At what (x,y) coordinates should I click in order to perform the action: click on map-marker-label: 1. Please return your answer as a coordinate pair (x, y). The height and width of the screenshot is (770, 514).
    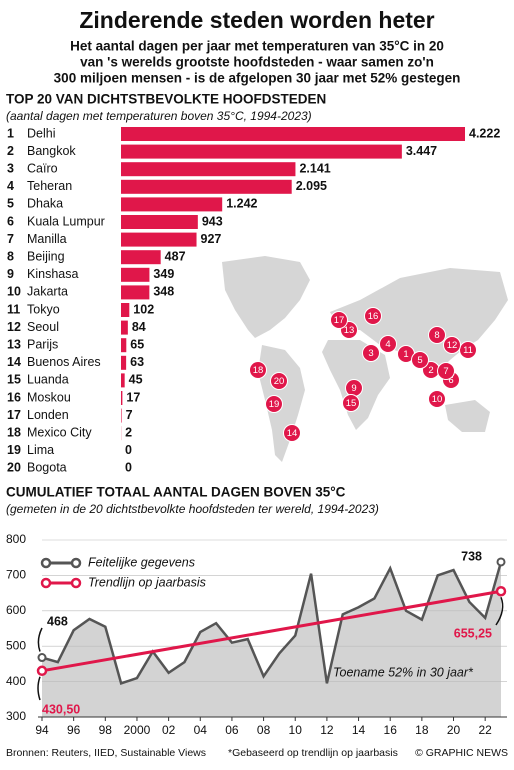
    Looking at the image, I should click on (405, 354).